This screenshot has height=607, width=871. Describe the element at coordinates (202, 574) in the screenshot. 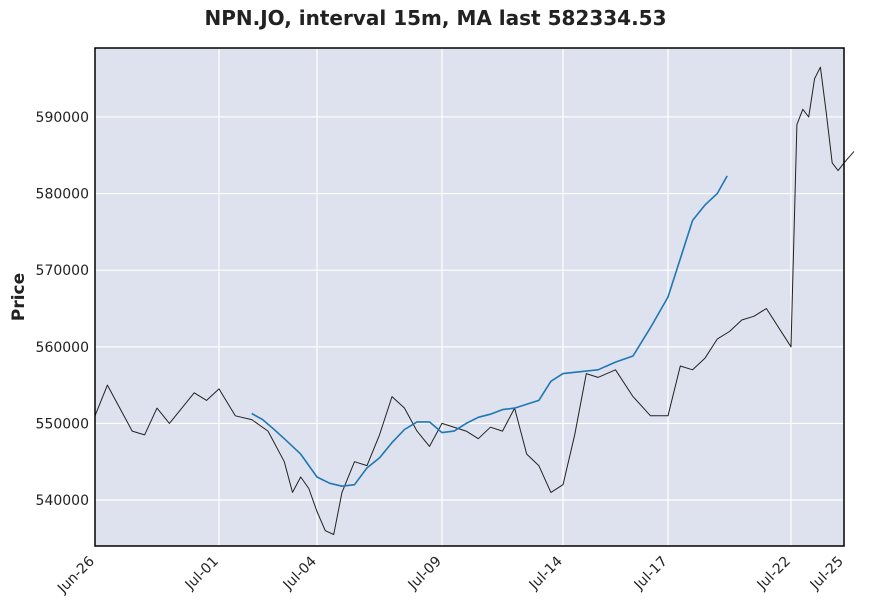

I see `x-tick-label: Jul-01` at that location.